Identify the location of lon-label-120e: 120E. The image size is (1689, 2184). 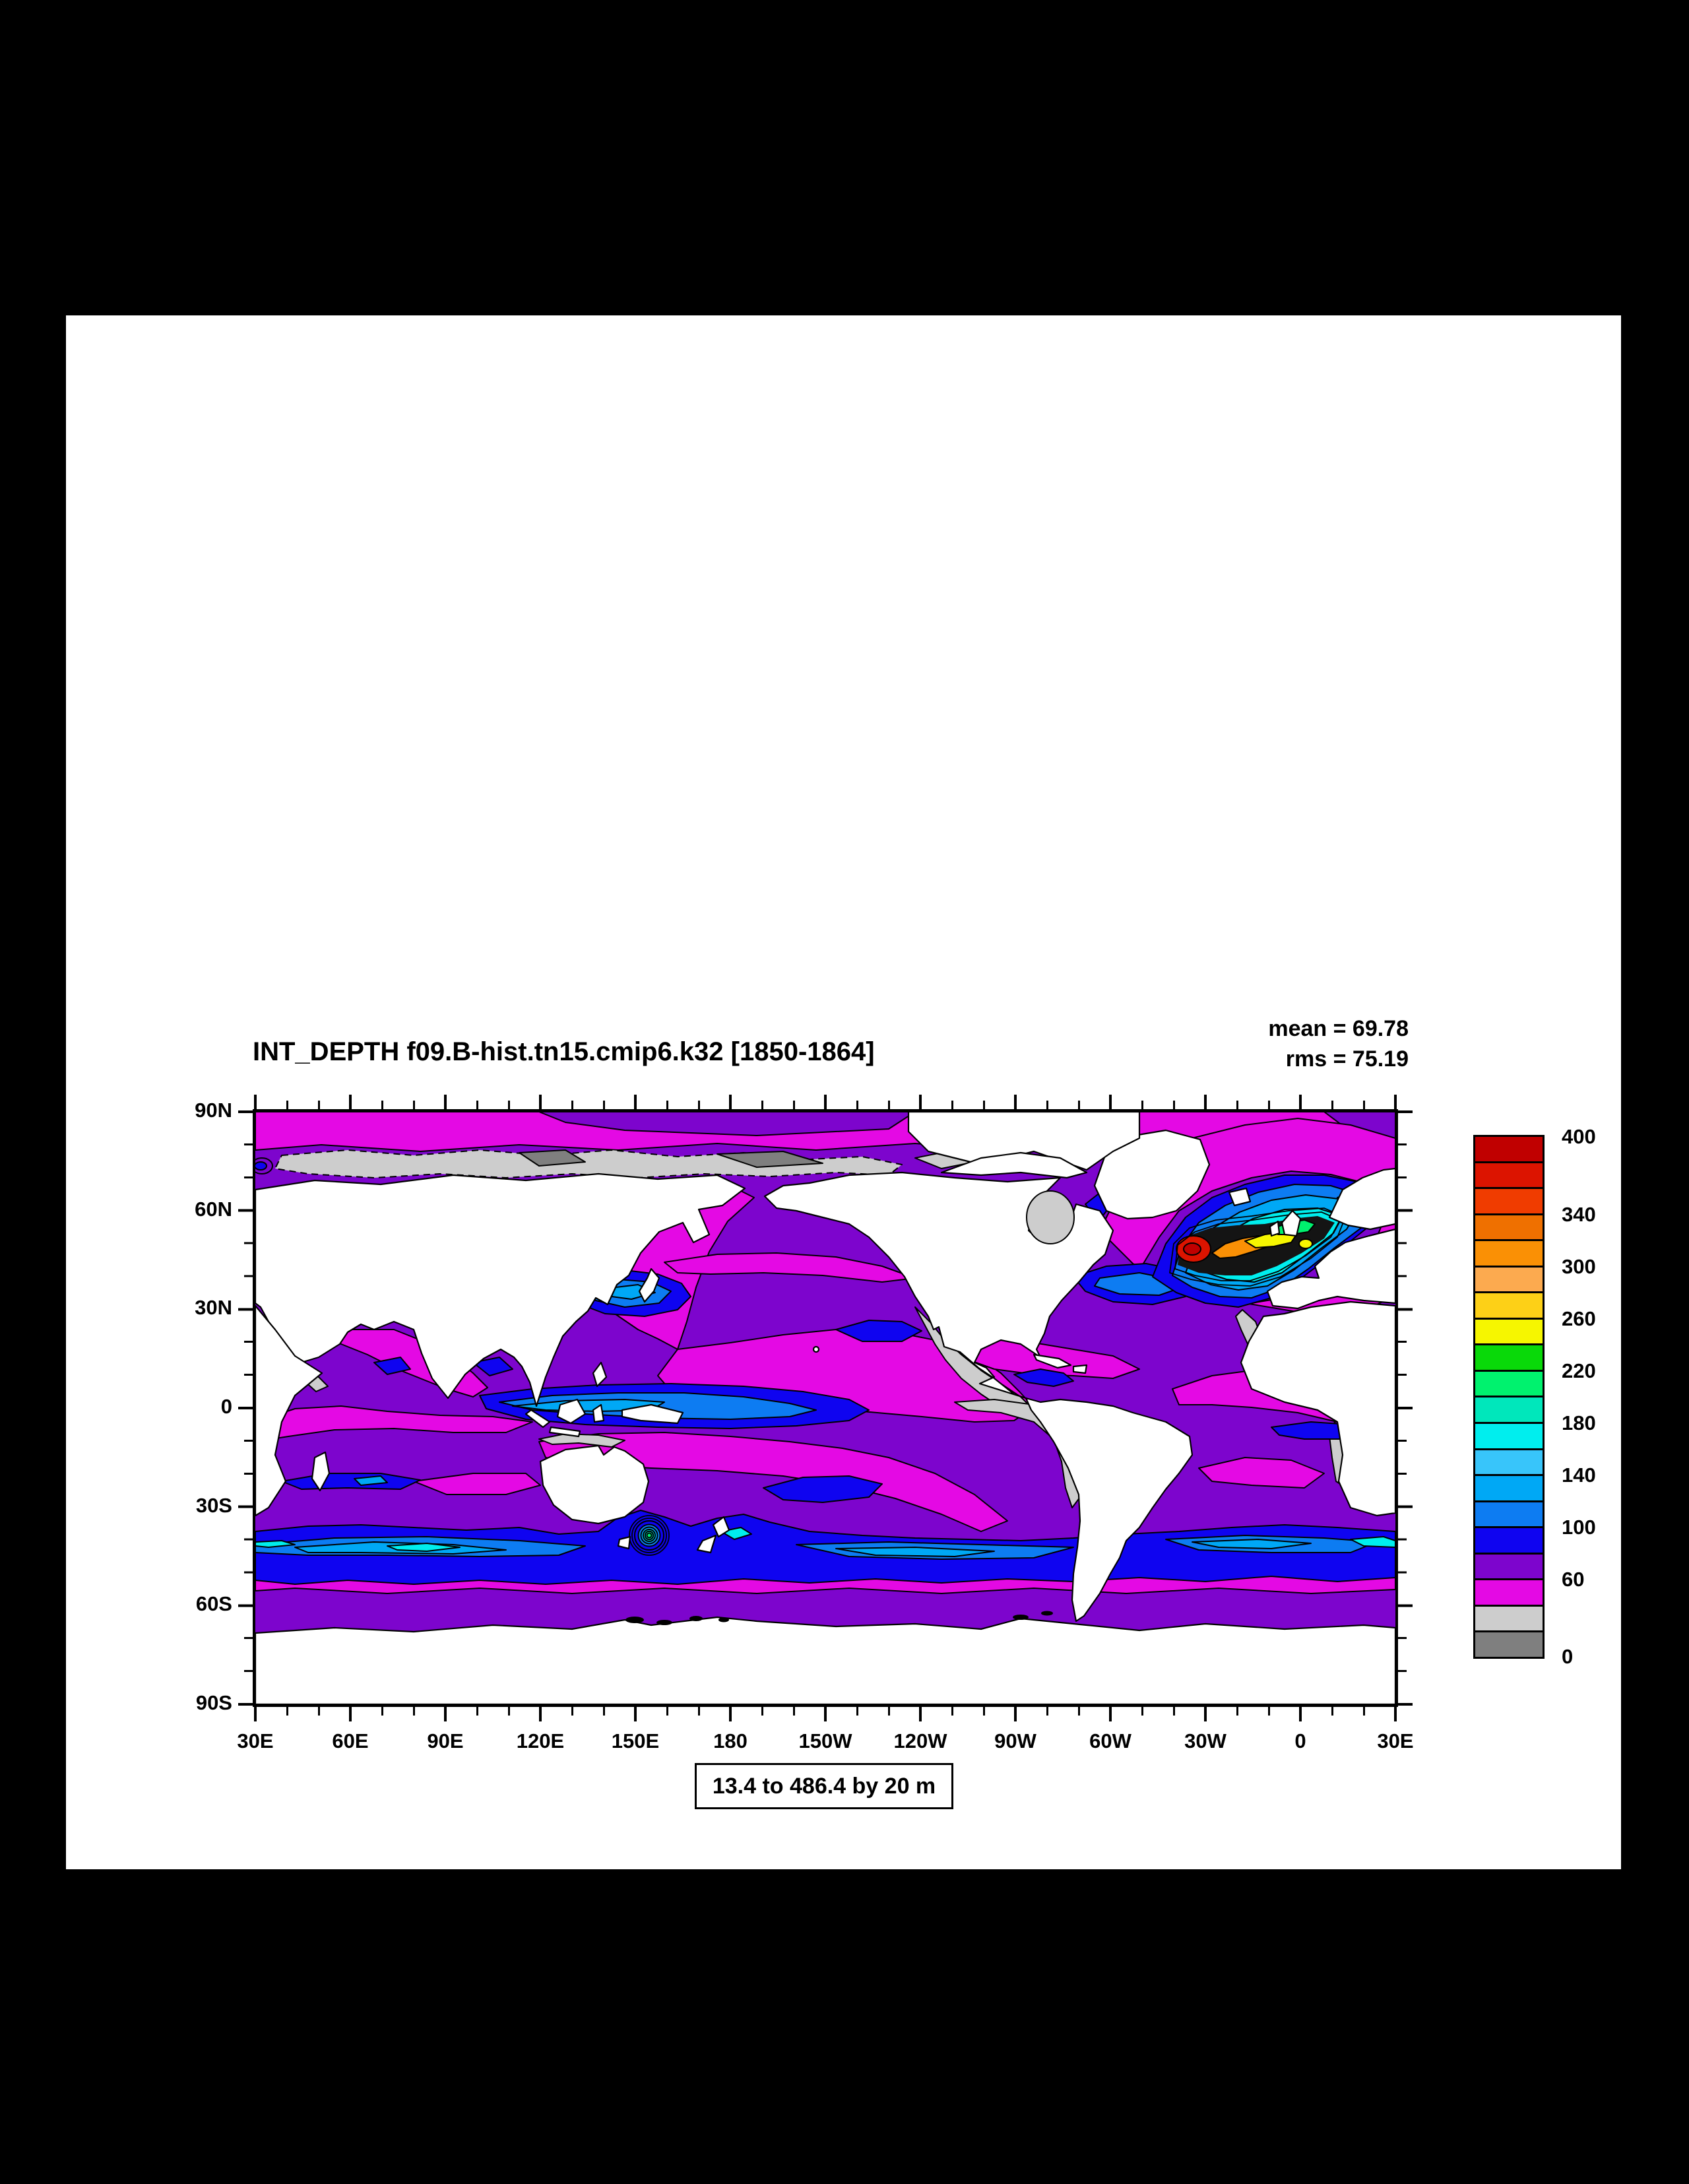
(540, 1740).